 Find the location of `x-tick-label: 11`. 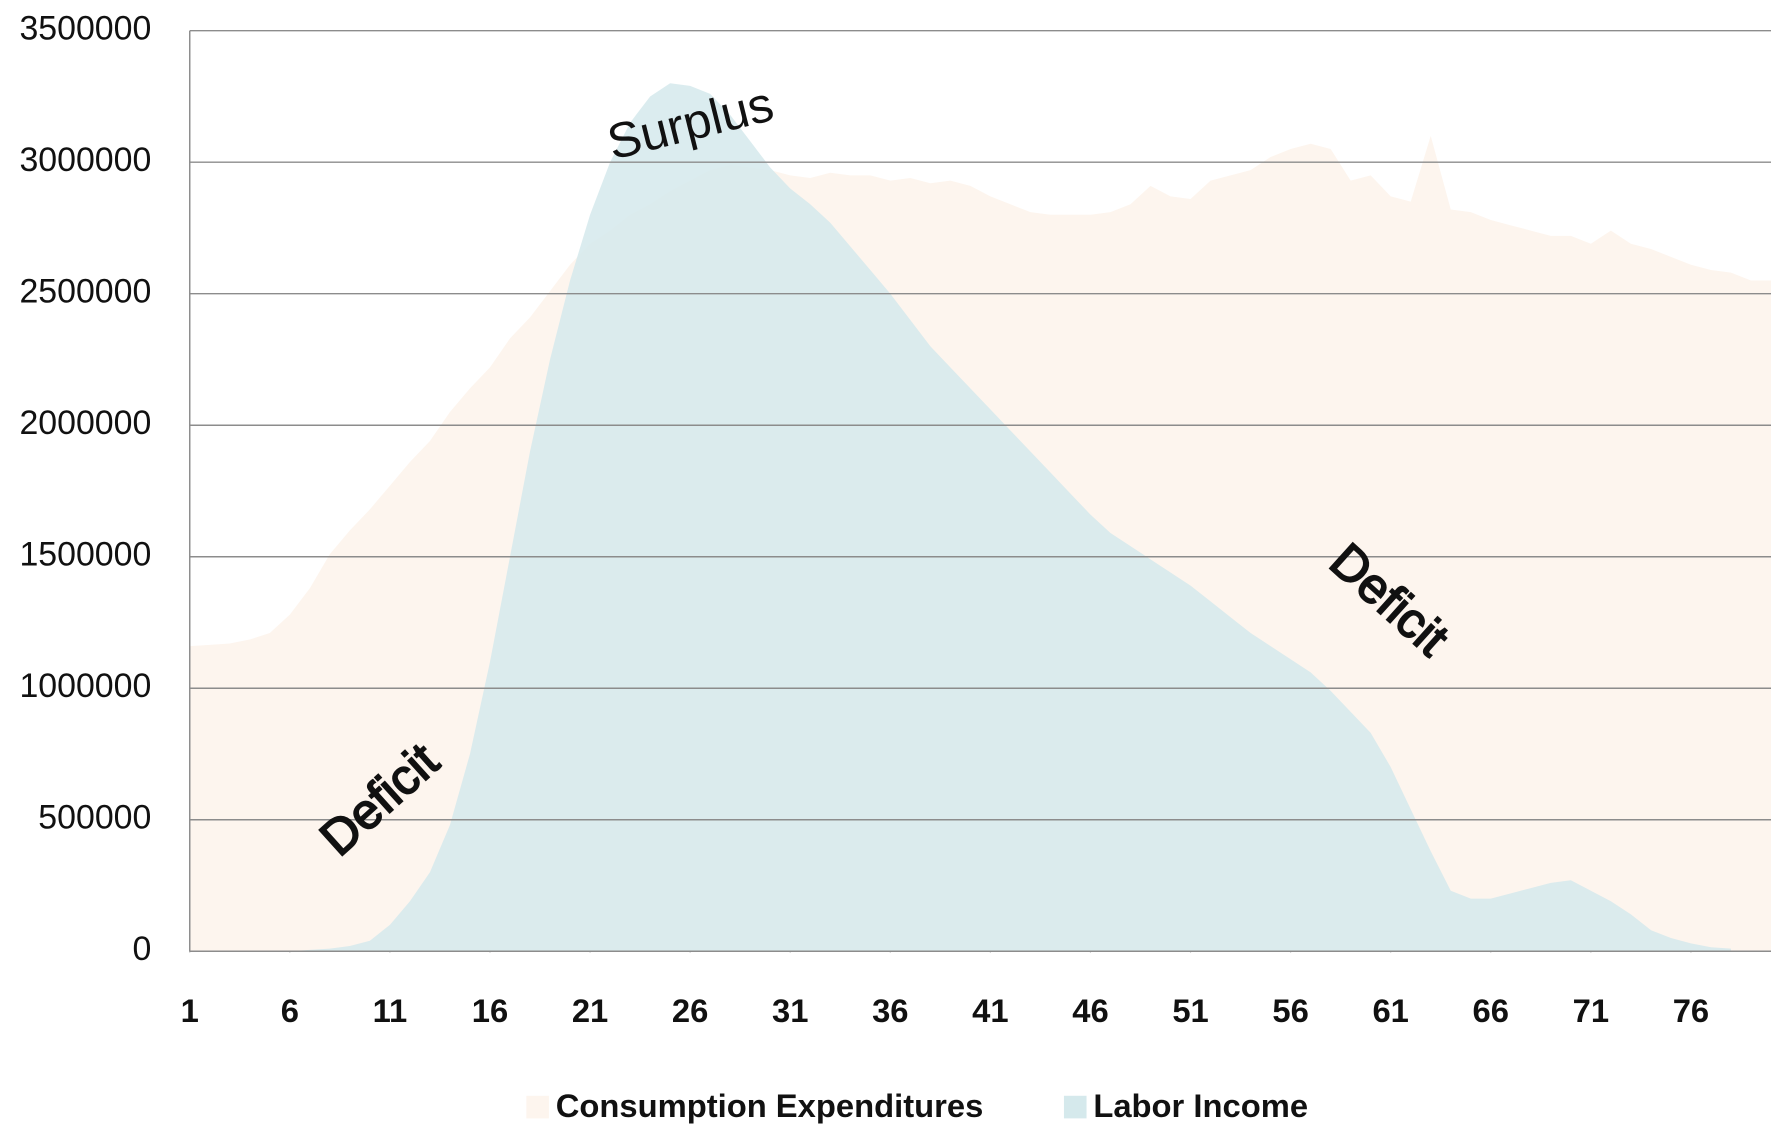

x-tick-label: 11 is located at coordinates (390, 1010).